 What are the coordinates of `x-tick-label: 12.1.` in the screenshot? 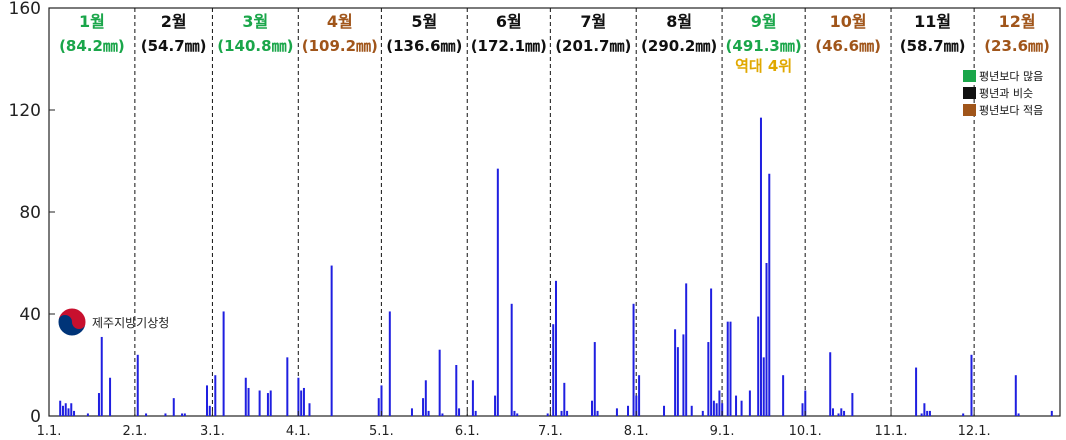 It's located at (974, 431).